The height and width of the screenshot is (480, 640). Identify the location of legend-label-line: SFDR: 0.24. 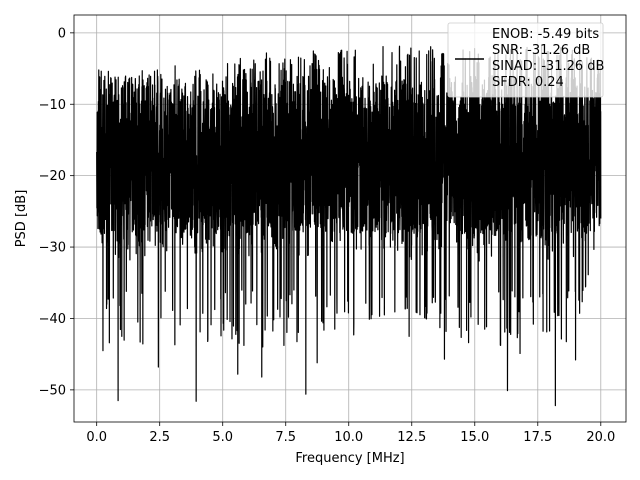
(528, 82).